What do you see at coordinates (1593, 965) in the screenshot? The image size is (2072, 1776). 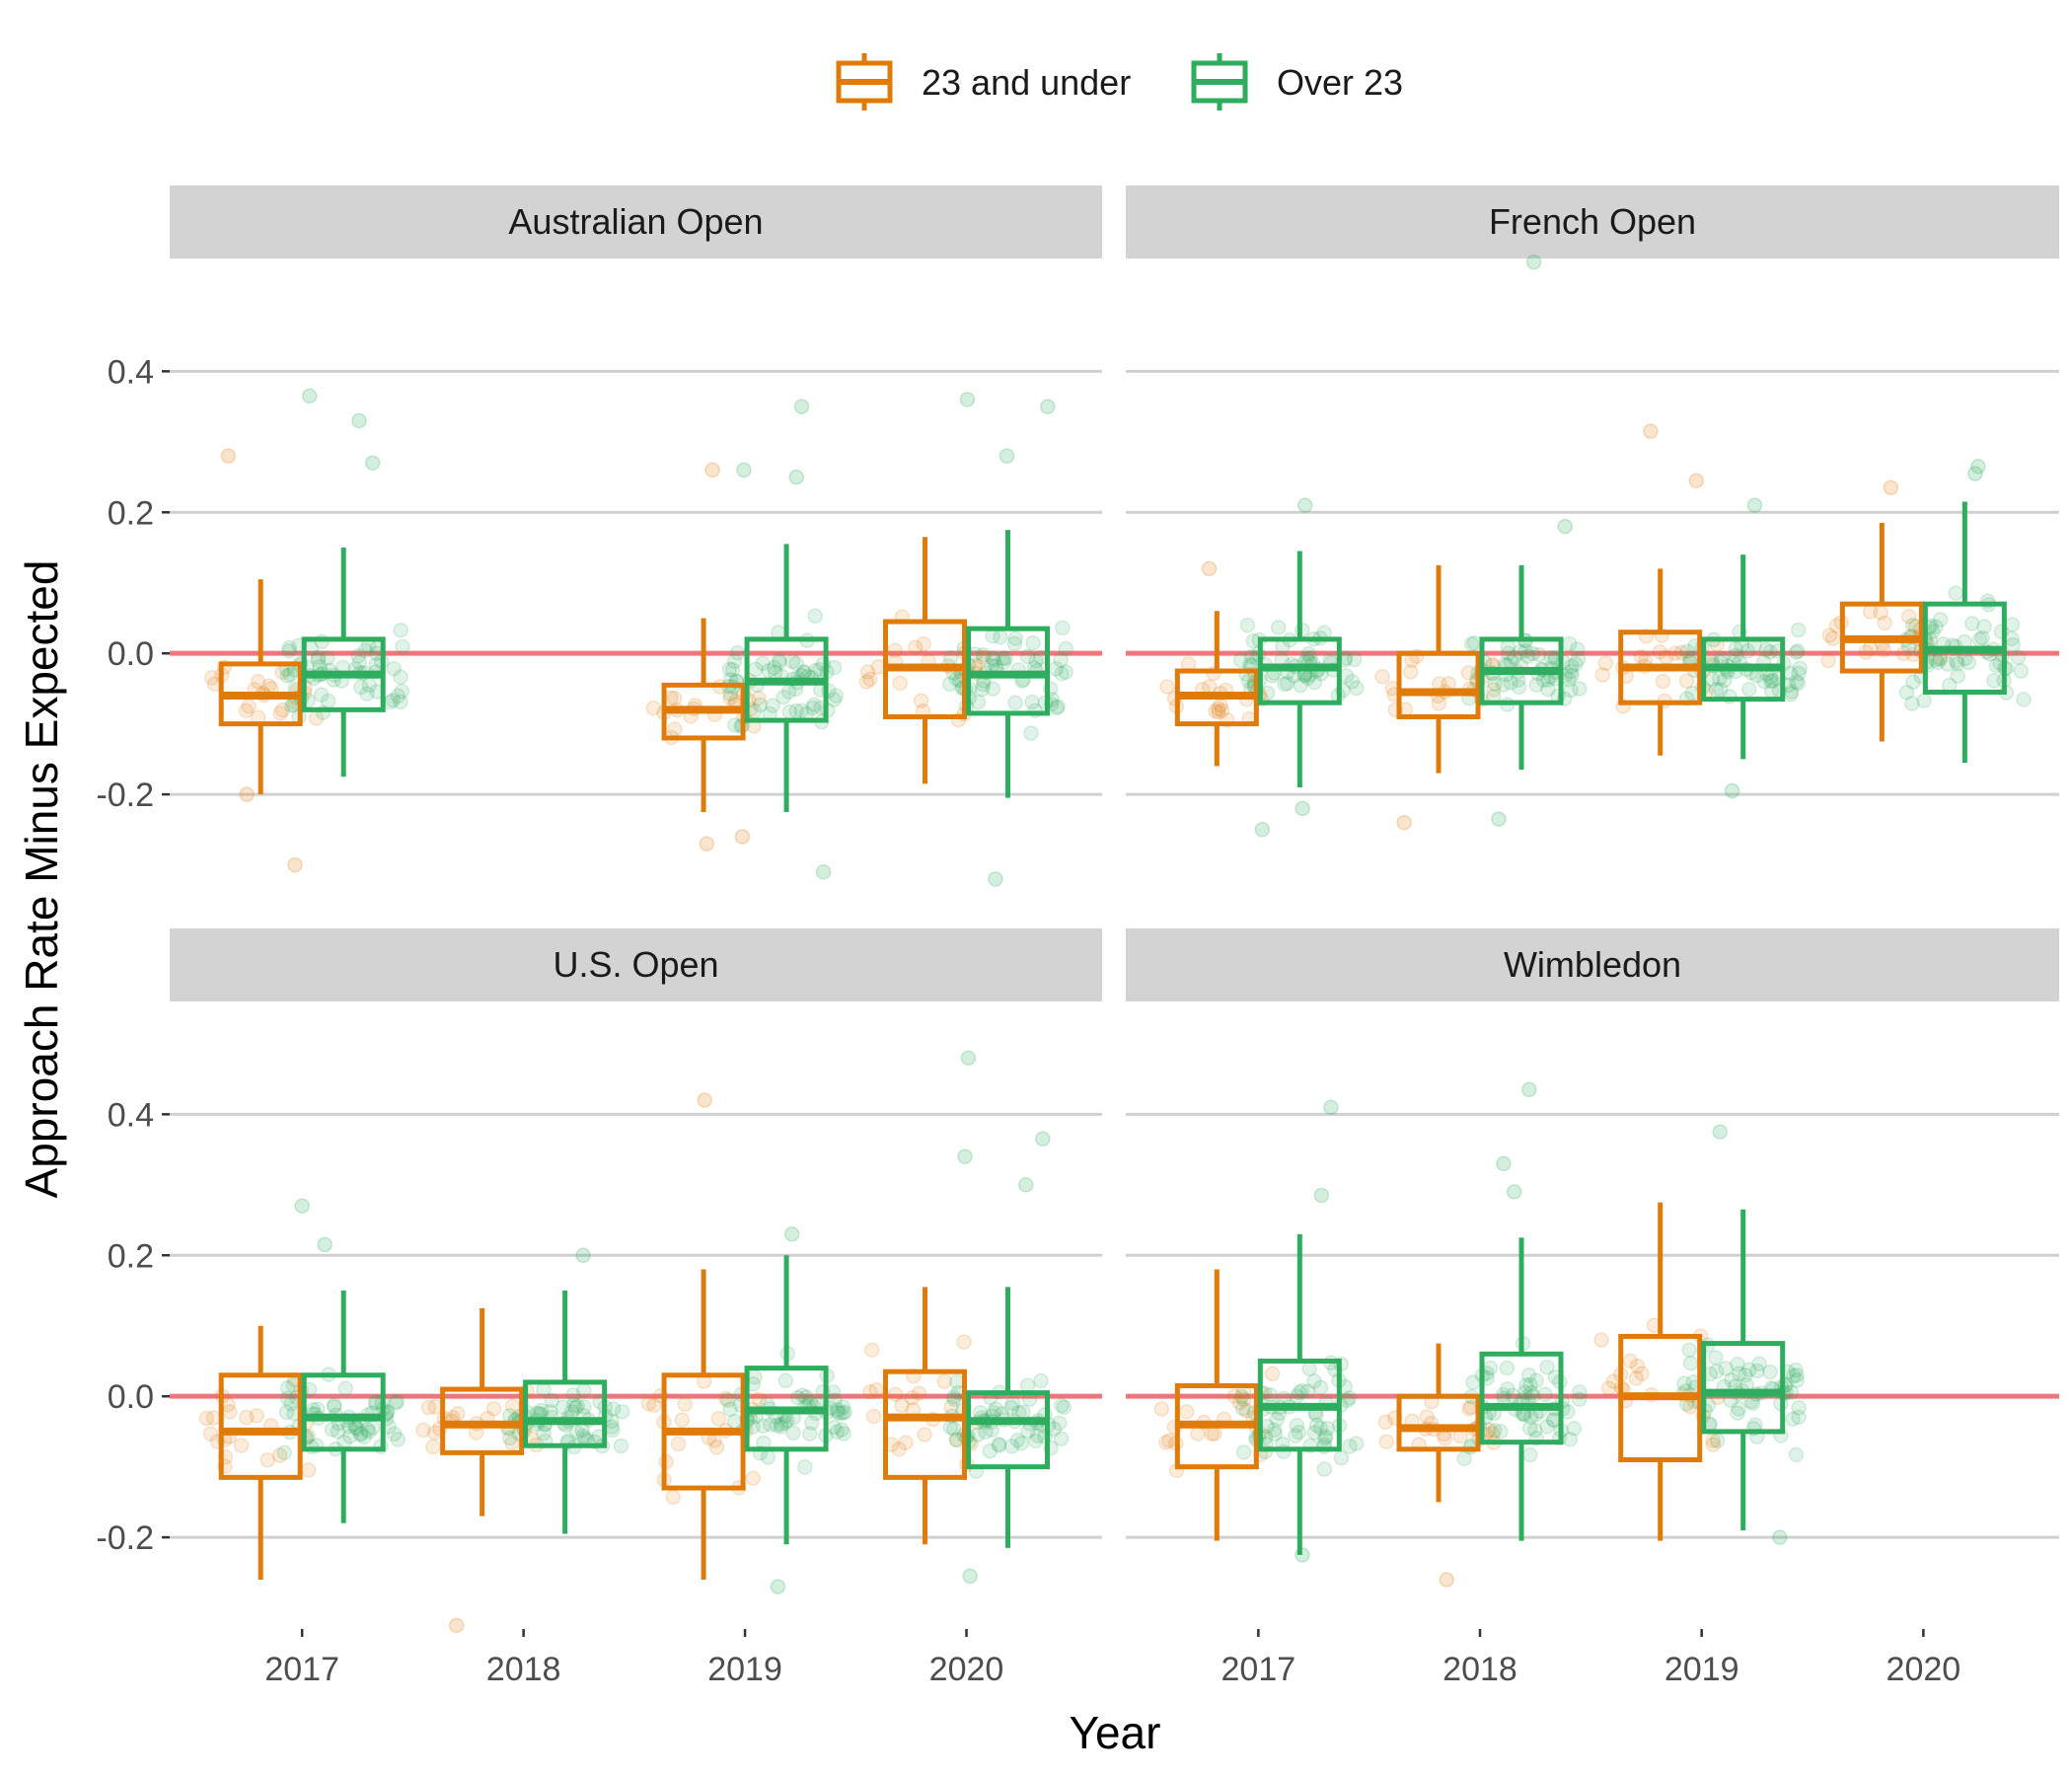 I see `facet-strip` at bounding box center [1593, 965].